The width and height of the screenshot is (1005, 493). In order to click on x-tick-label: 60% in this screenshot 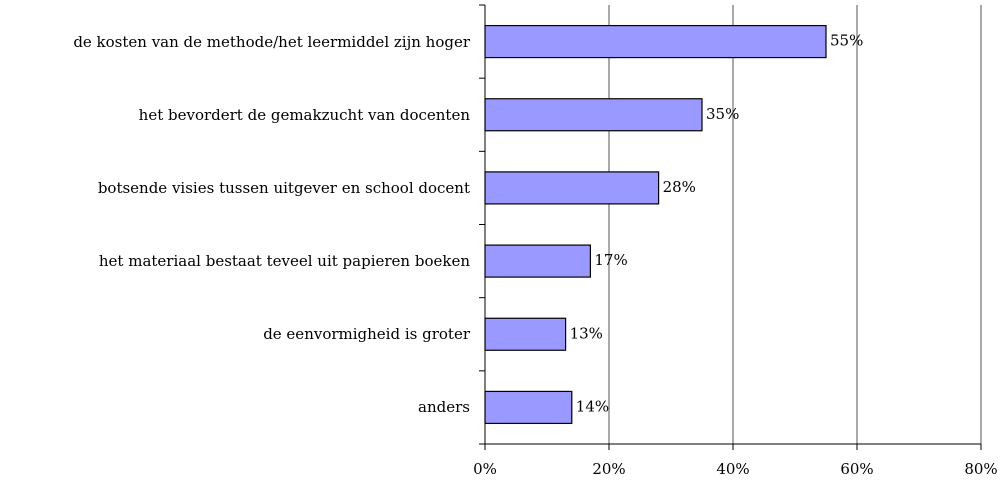, I will do `click(856, 469)`.